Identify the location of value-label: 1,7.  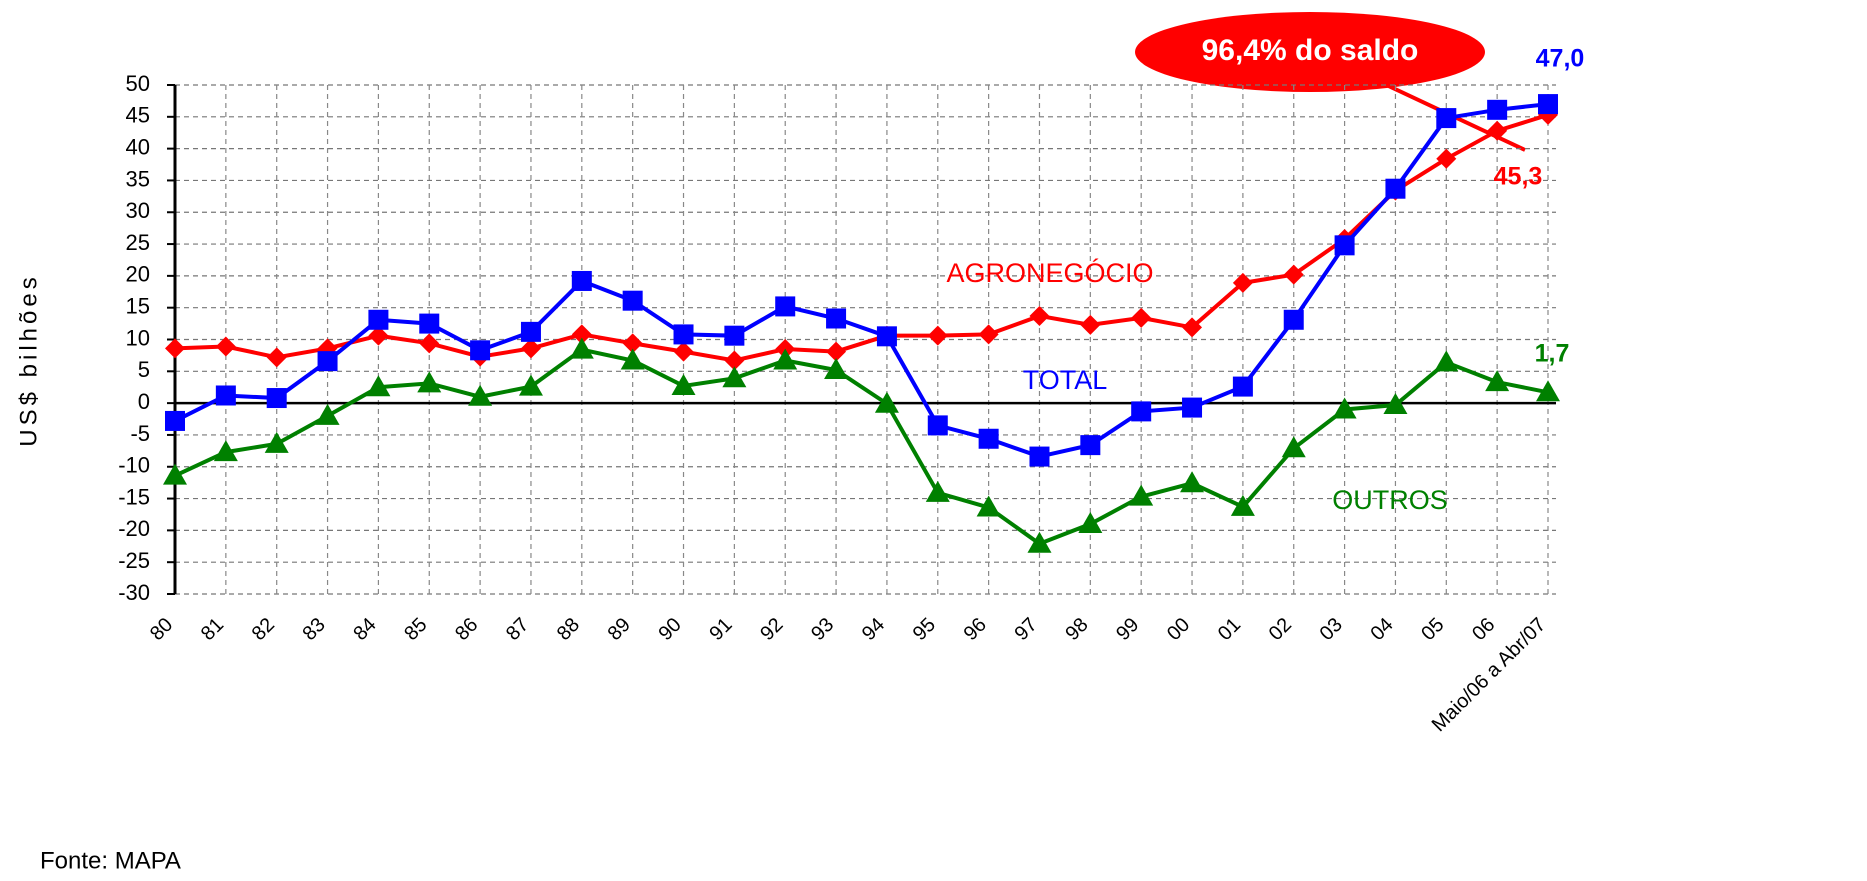
(1552, 354).